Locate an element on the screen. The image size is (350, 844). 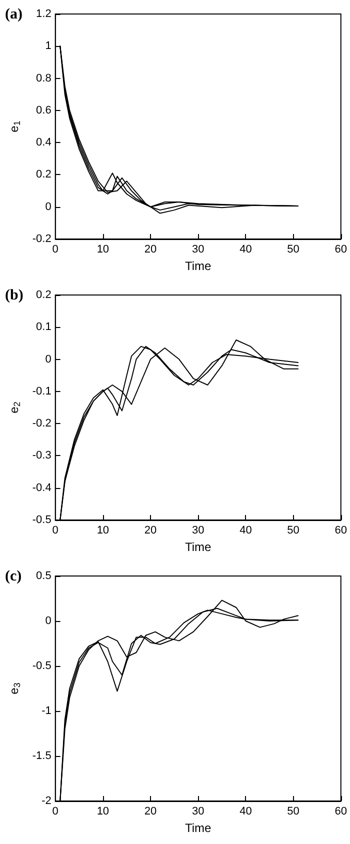
y-tick-label: -2 is located at coordinates (47, 801).